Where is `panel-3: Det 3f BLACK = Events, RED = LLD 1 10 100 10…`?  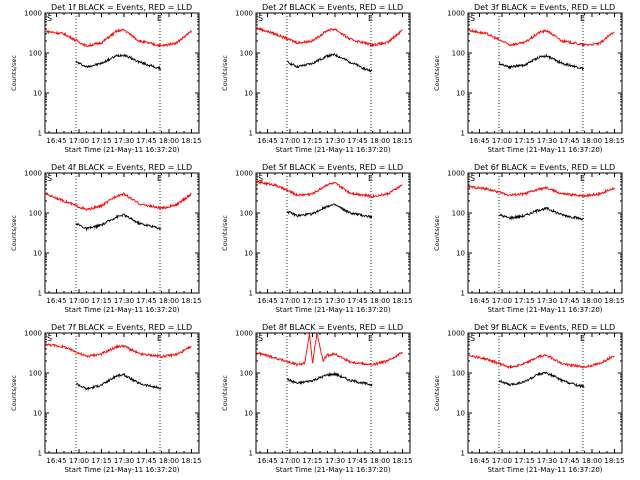 panel-3: Det 3f BLACK = Events, RED = LLD 1 10 100 10… is located at coordinates (529, 78).